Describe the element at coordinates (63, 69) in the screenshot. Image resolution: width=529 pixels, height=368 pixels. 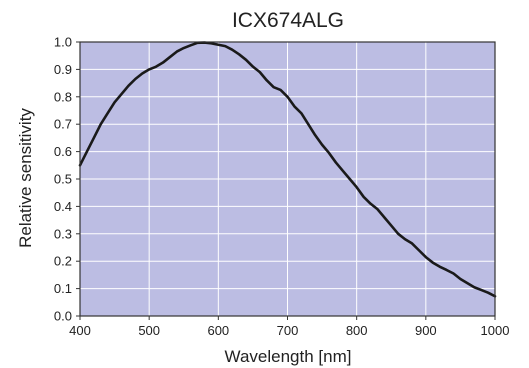
I see `y-tick-label: 0.9` at that location.